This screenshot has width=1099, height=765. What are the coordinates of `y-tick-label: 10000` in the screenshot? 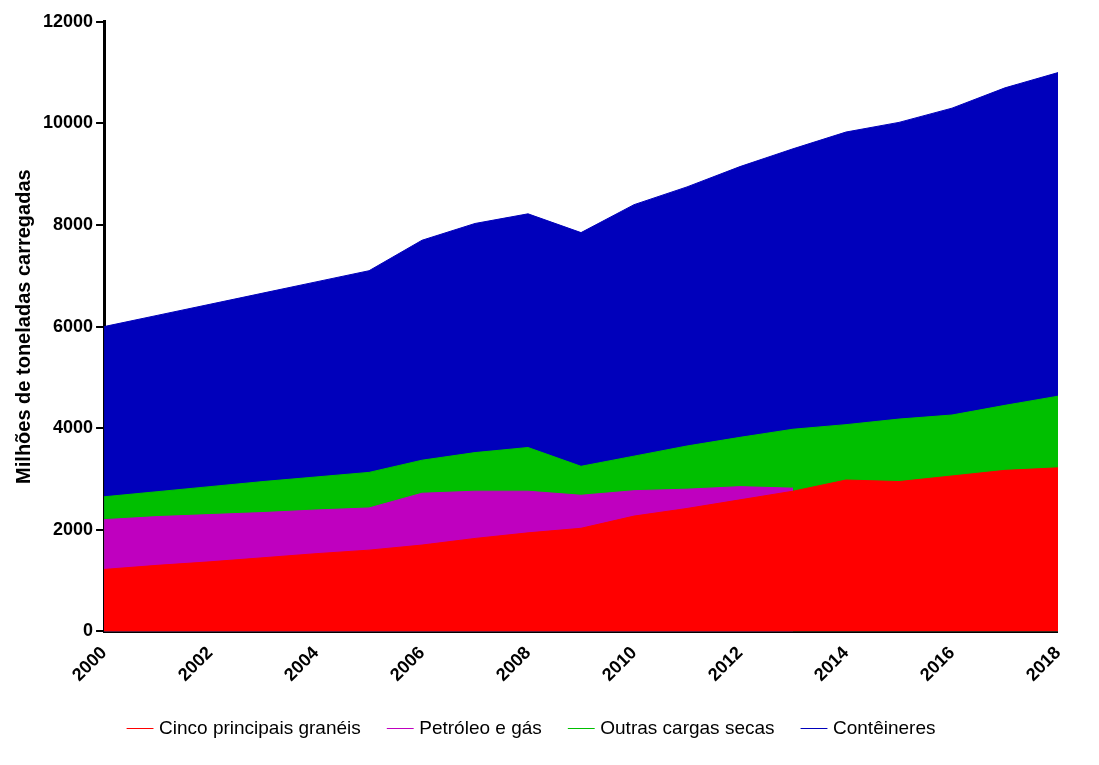 It's located at (68, 122).